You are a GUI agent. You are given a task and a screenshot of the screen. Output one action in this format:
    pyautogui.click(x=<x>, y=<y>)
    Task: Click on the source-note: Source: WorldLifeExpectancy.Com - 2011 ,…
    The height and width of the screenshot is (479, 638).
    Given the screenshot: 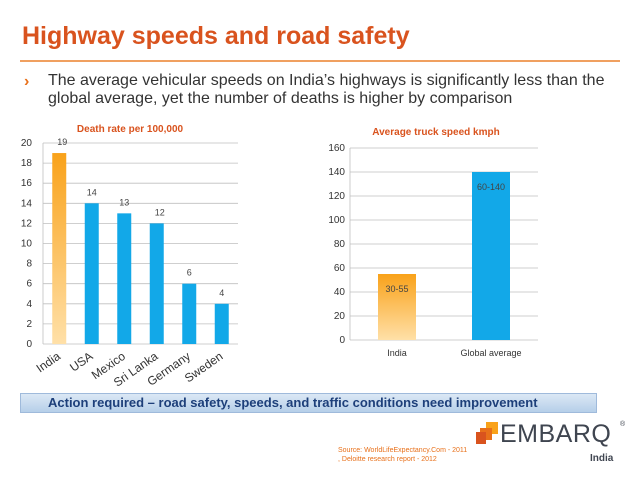 What is the action you would take?
    pyautogui.click(x=403, y=455)
    